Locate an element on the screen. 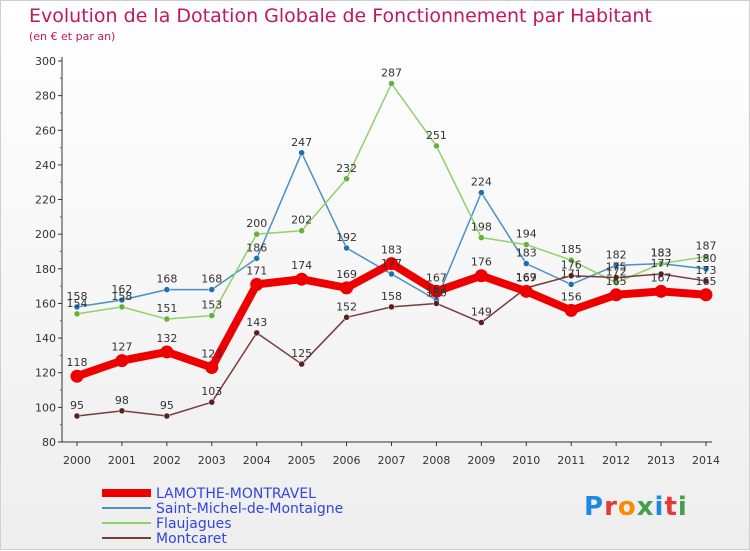  brand-letter: x is located at coordinates (645, 507).